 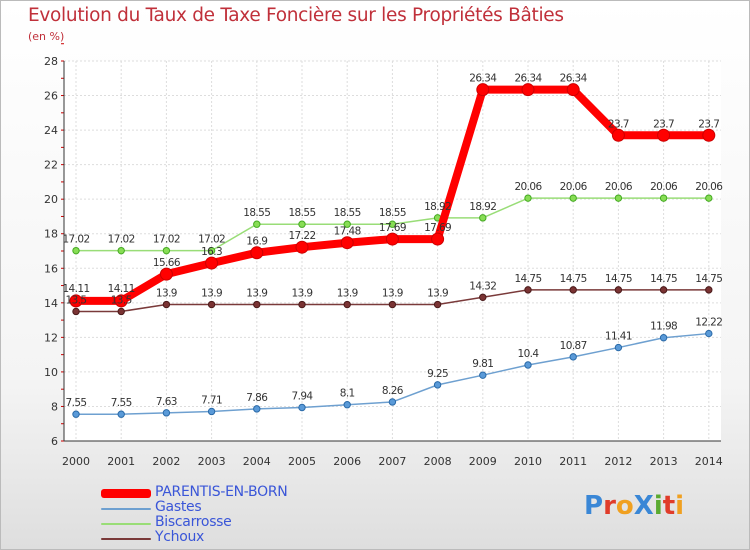 I want to click on data-label: 7.94, so click(x=303, y=396).